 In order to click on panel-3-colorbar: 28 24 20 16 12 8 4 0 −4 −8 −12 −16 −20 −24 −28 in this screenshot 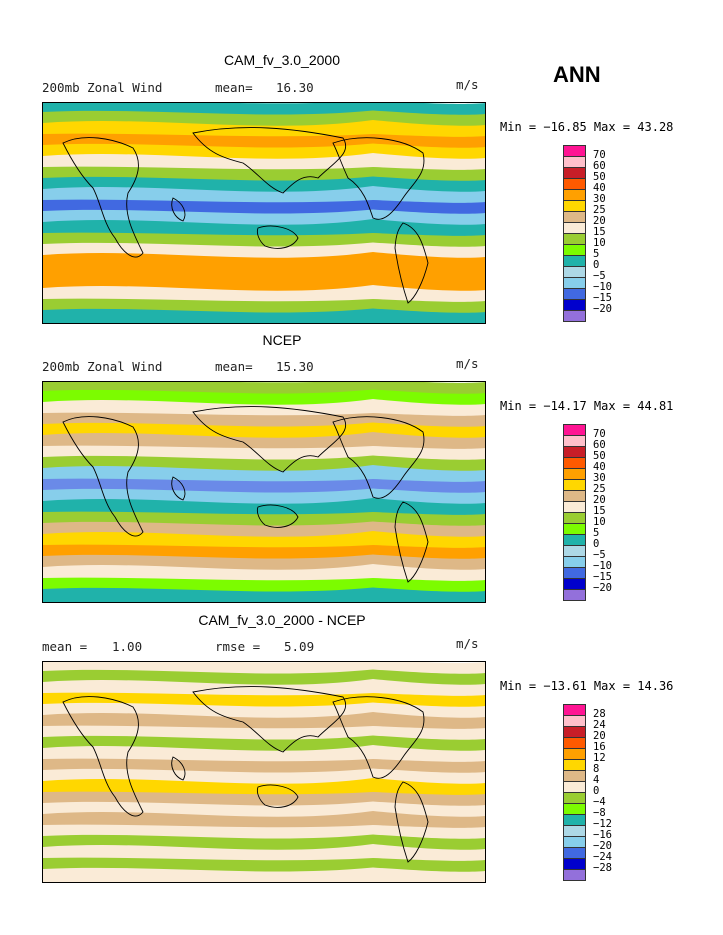, I will do `click(603, 792)`.